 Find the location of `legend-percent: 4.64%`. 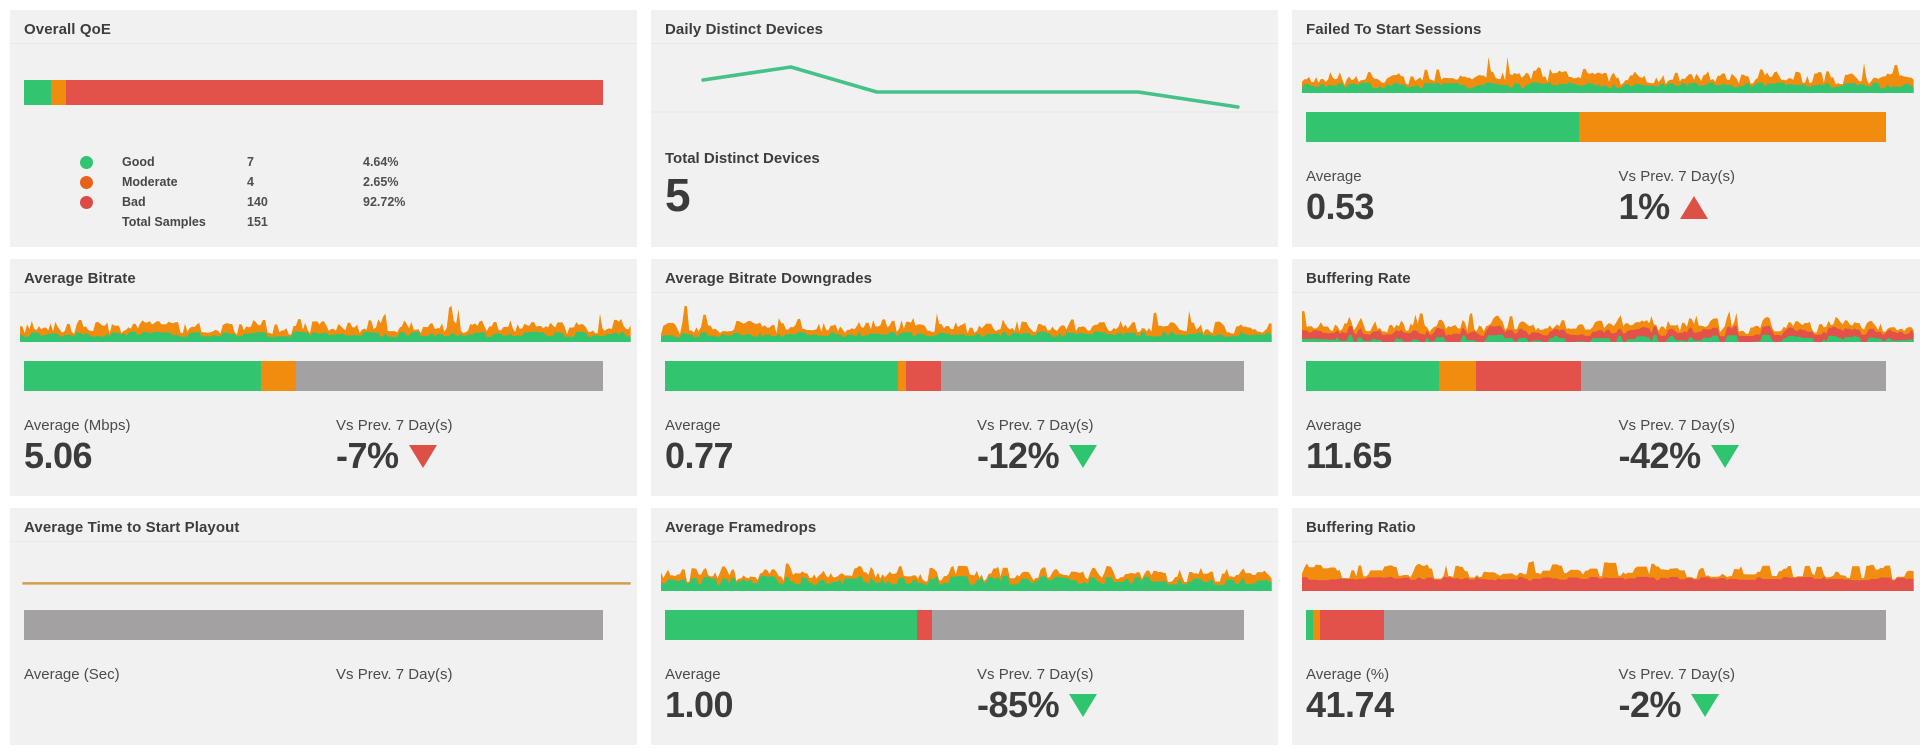

legend-percent: 4.64% is located at coordinates (381, 162).